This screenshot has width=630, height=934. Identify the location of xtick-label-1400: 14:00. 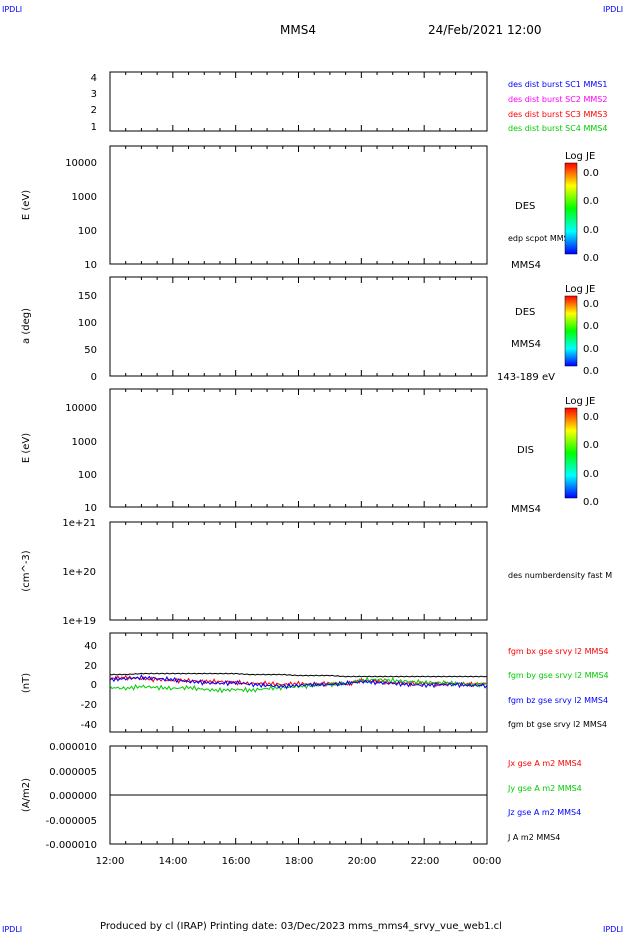
(173, 861).